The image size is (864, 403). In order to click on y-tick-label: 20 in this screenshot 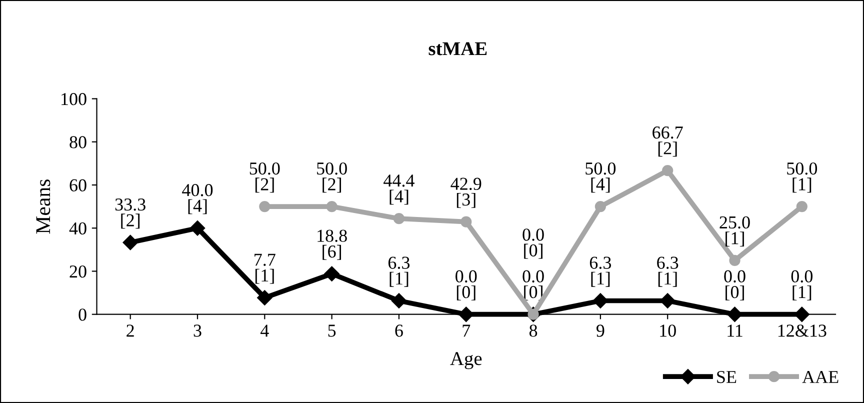, I will do `click(78, 271)`.